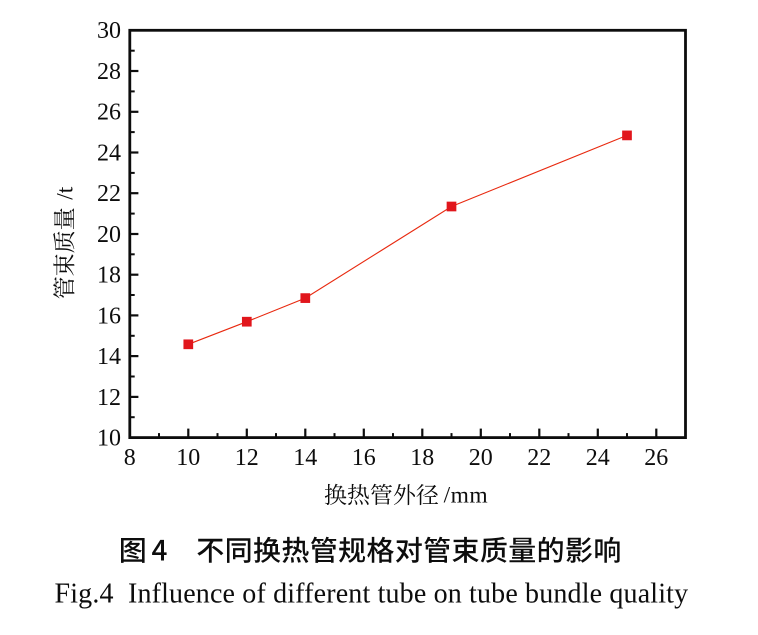 This screenshot has width=758, height=635. I want to click on svg-text: 28, so click(109, 72).